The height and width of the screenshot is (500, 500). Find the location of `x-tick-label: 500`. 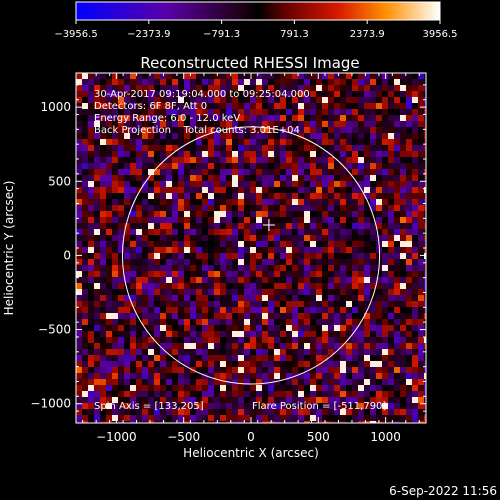

x-tick-label: 500 is located at coordinates (318, 437).